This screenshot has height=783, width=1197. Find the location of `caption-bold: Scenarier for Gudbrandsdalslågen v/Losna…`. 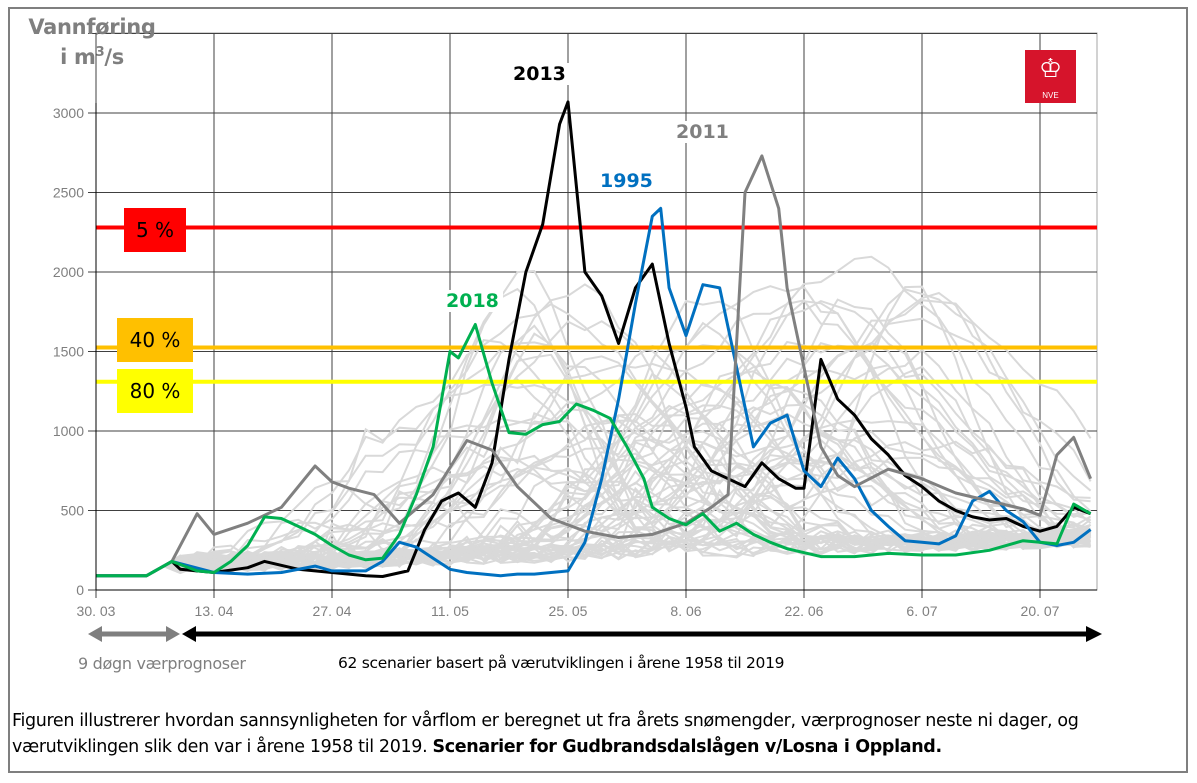

caption-bold: Scenarier for Gudbrandsdalslågen v/Losna… is located at coordinates (687, 747).